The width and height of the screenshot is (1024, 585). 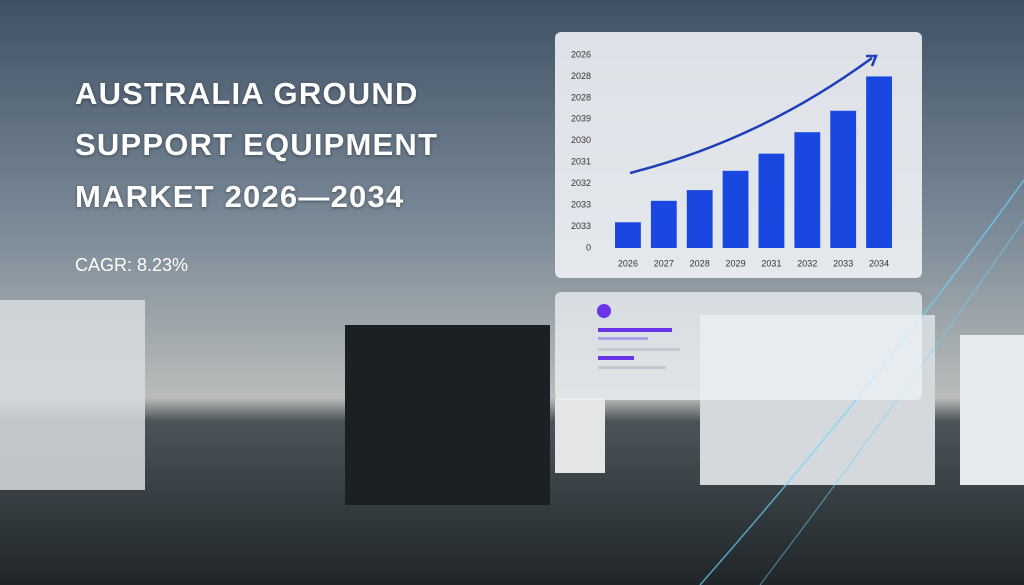 I want to click on arrow-head, so click(x=872, y=60).